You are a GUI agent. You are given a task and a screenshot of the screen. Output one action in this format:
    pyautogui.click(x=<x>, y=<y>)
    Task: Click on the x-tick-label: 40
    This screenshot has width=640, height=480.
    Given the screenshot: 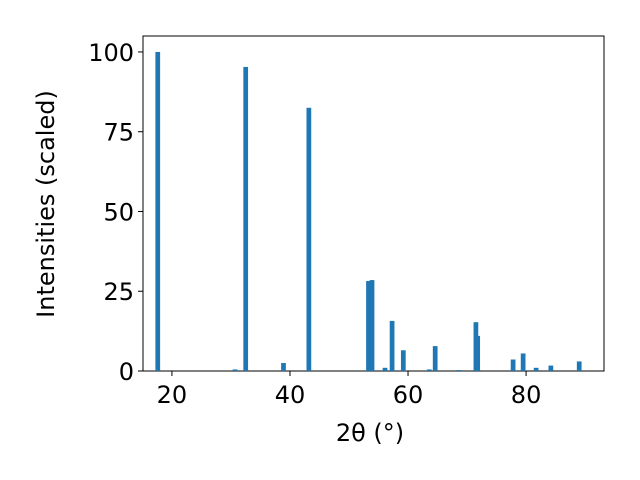 What is the action you would take?
    pyautogui.click(x=290, y=395)
    